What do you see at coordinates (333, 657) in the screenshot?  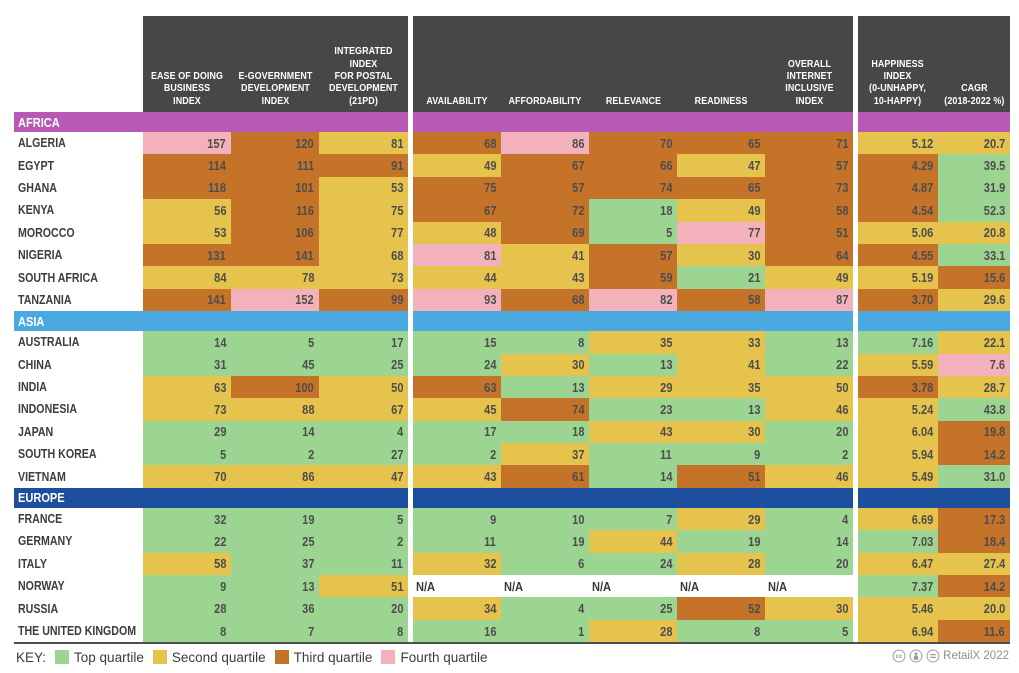 I see `legend-item-label: Third quartile` at bounding box center [333, 657].